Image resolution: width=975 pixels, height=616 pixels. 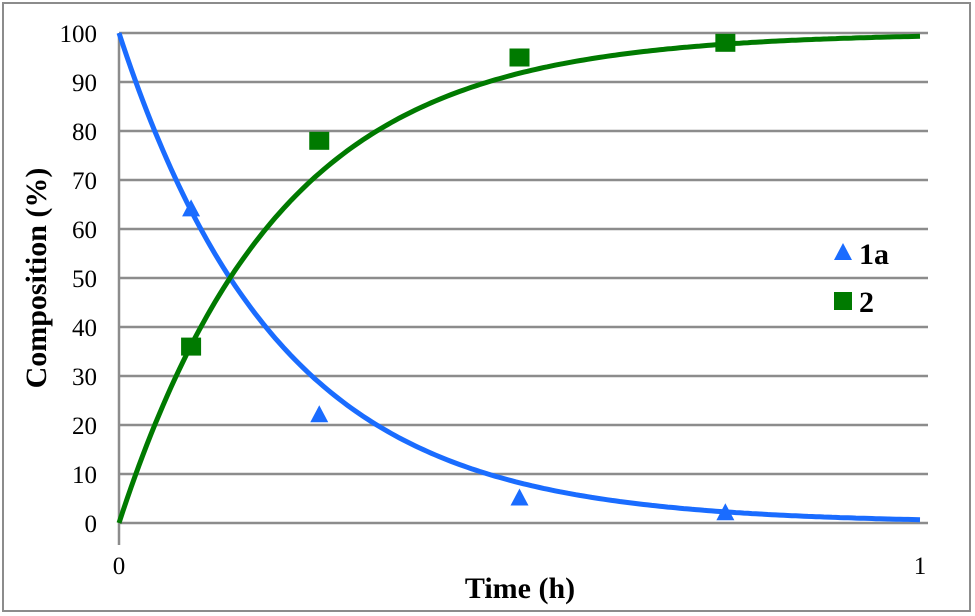 What do you see at coordinates (866, 302) in the screenshot?
I see `legend-label-2: 2` at bounding box center [866, 302].